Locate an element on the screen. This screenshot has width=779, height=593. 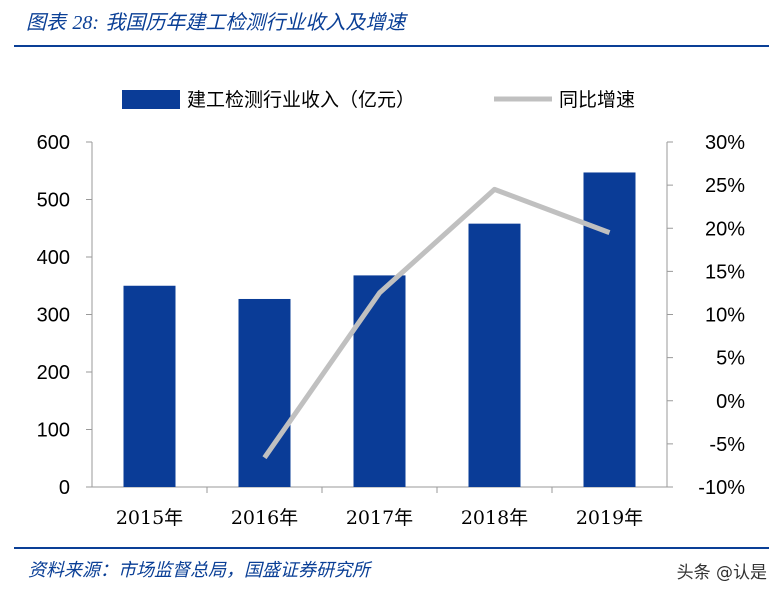
left-tick-label: 0 is located at coordinates (64, 488).